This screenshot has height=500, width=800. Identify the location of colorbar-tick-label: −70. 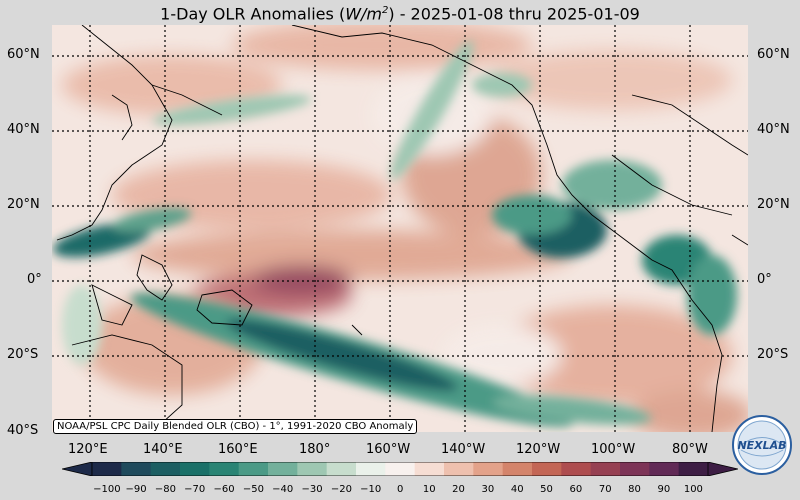
(195, 489).